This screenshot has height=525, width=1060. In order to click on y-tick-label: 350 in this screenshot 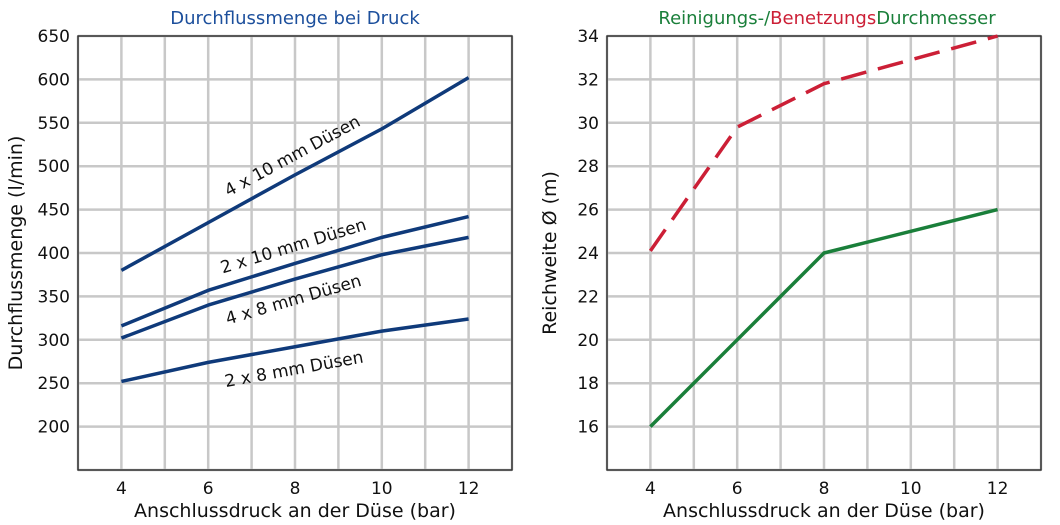, I will do `click(54, 297)`.